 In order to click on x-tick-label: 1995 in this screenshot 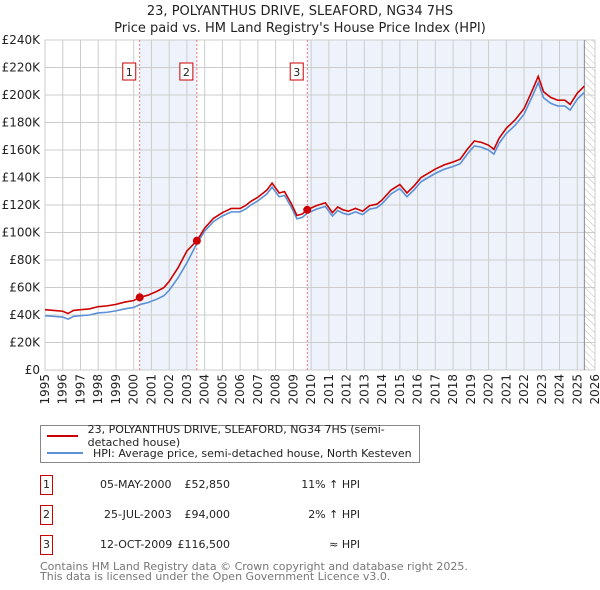, I will do `click(45, 389)`.